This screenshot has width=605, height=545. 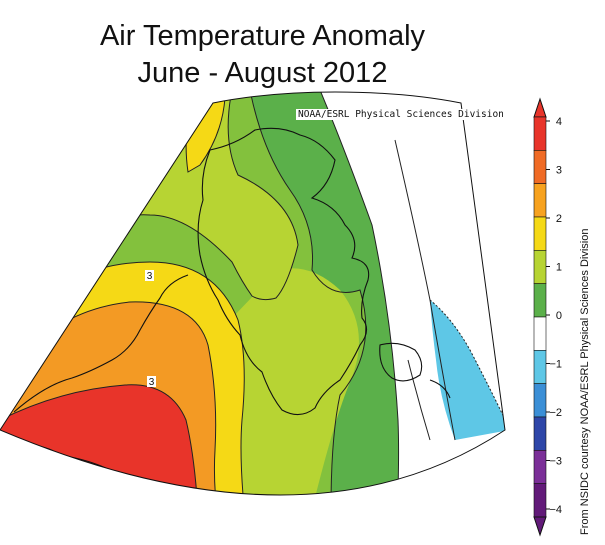 I want to click on contour-label-3-lower: 3, so click(x=152, y=382).